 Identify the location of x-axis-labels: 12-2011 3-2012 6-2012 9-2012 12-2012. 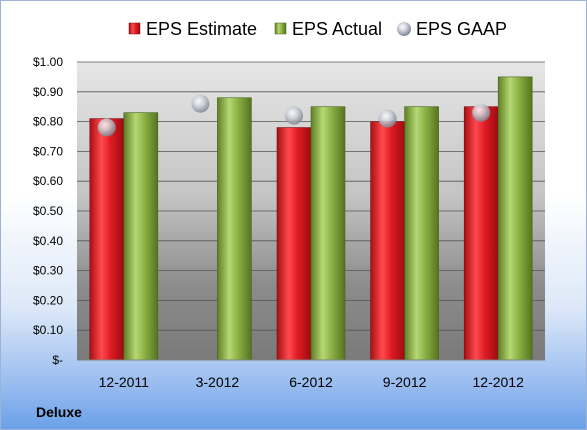
(311, 382).